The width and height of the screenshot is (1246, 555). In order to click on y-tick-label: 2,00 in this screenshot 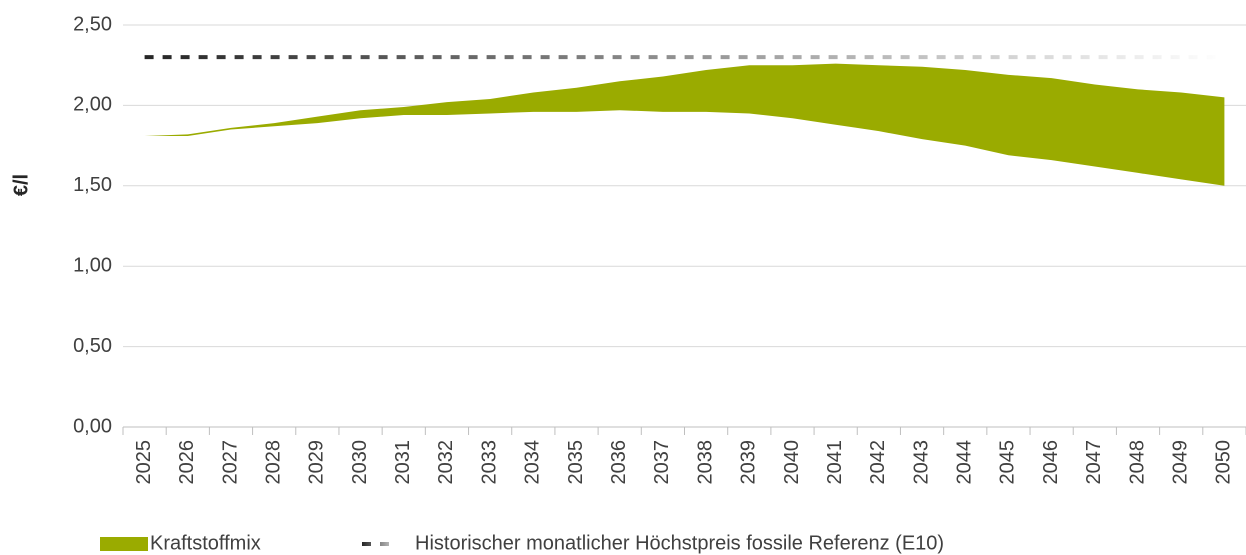, I will do `click(92, 105)`.